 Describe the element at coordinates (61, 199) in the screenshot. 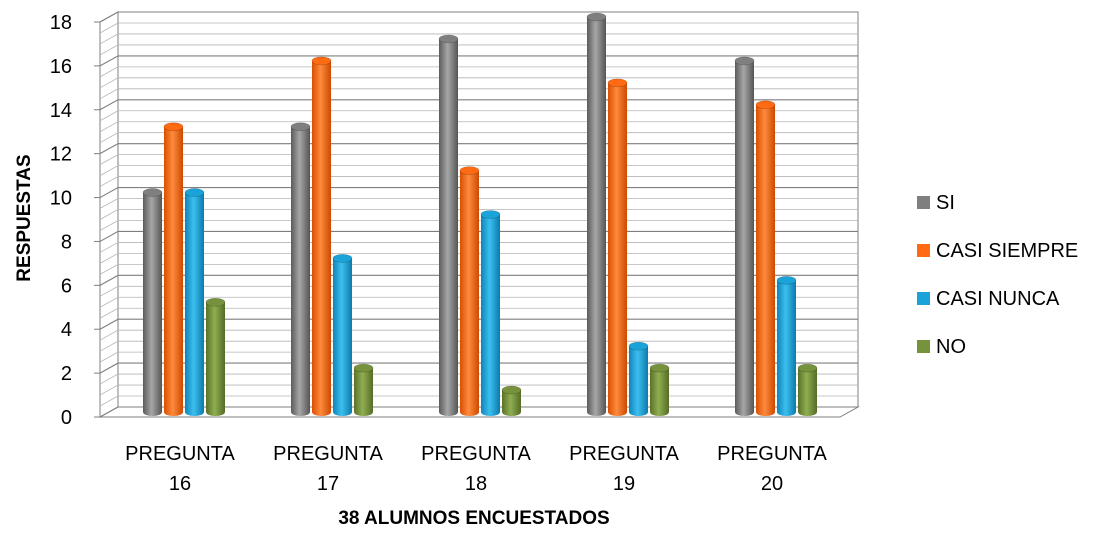

I see `y-tick-label: 10` at that location.